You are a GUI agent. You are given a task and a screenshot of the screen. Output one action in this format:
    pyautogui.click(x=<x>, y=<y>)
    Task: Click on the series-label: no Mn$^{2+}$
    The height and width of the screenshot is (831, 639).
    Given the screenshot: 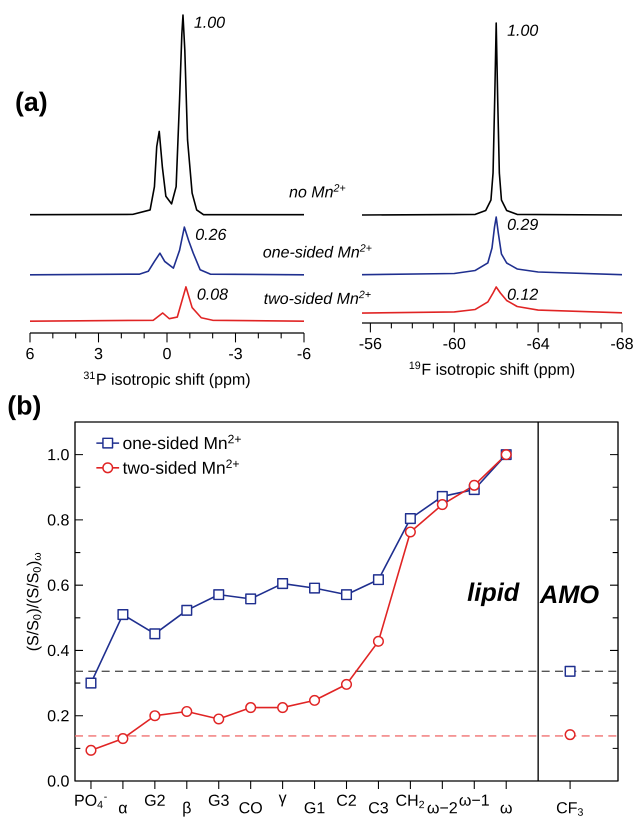 What is the action you would take?
    pyautogui.click(x=317, y=191)
    